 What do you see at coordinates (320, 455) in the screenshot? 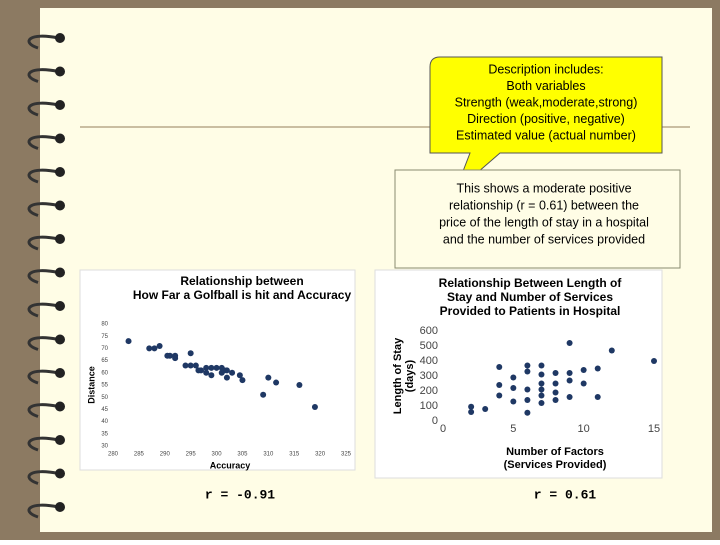
I see `x-tick-label: 320` at bounding box center [320, 455].